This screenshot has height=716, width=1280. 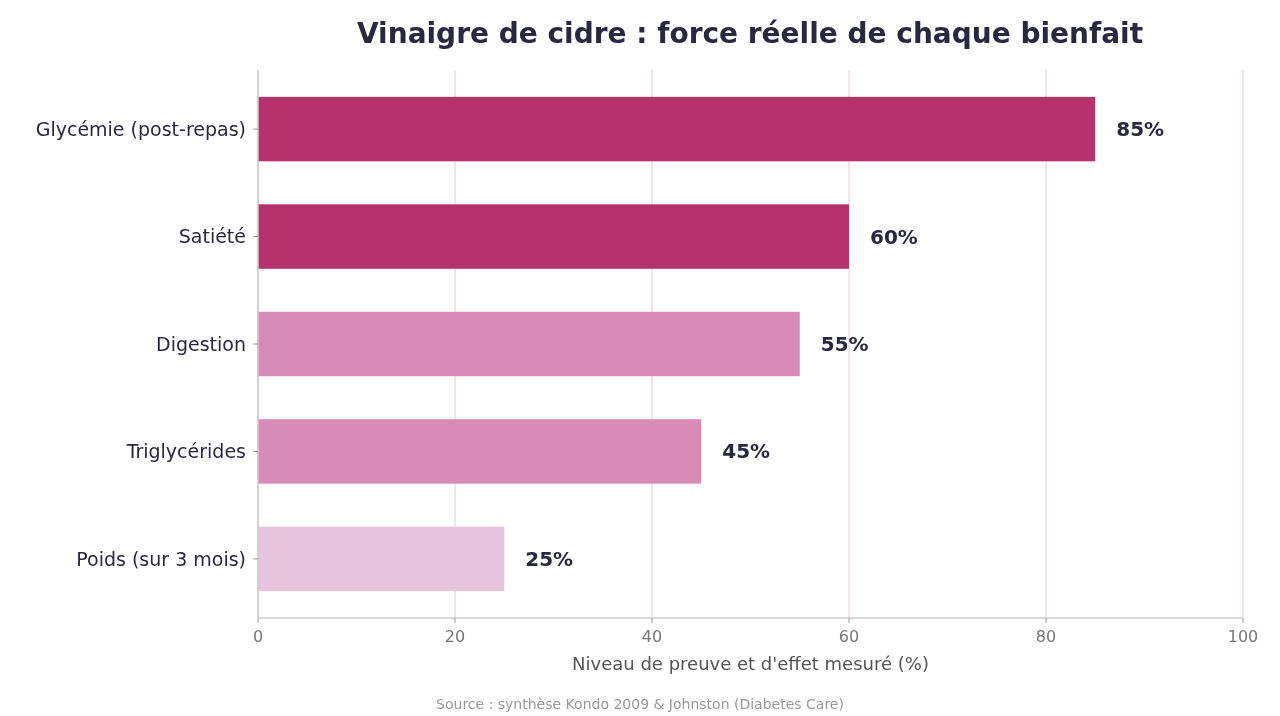 What do you see at coordinates (640, 704) in the screenshot?
I see `source-note: Source : synthèse Kondo 2009 & Johnston (Diabetes Care)` at bounding box center [640, 704].